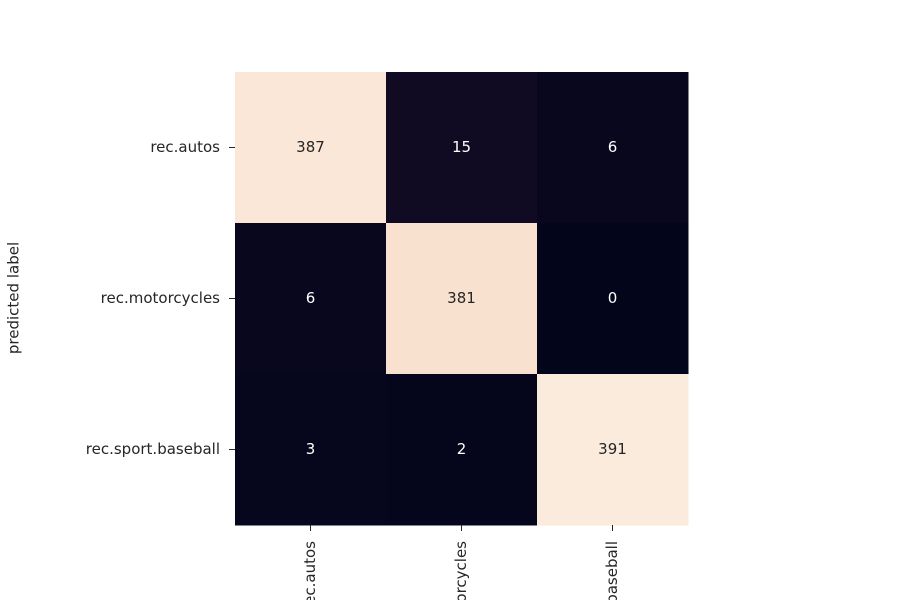  I want to click on x-tick-label: rec.sport.baseball, so click(612, 570).